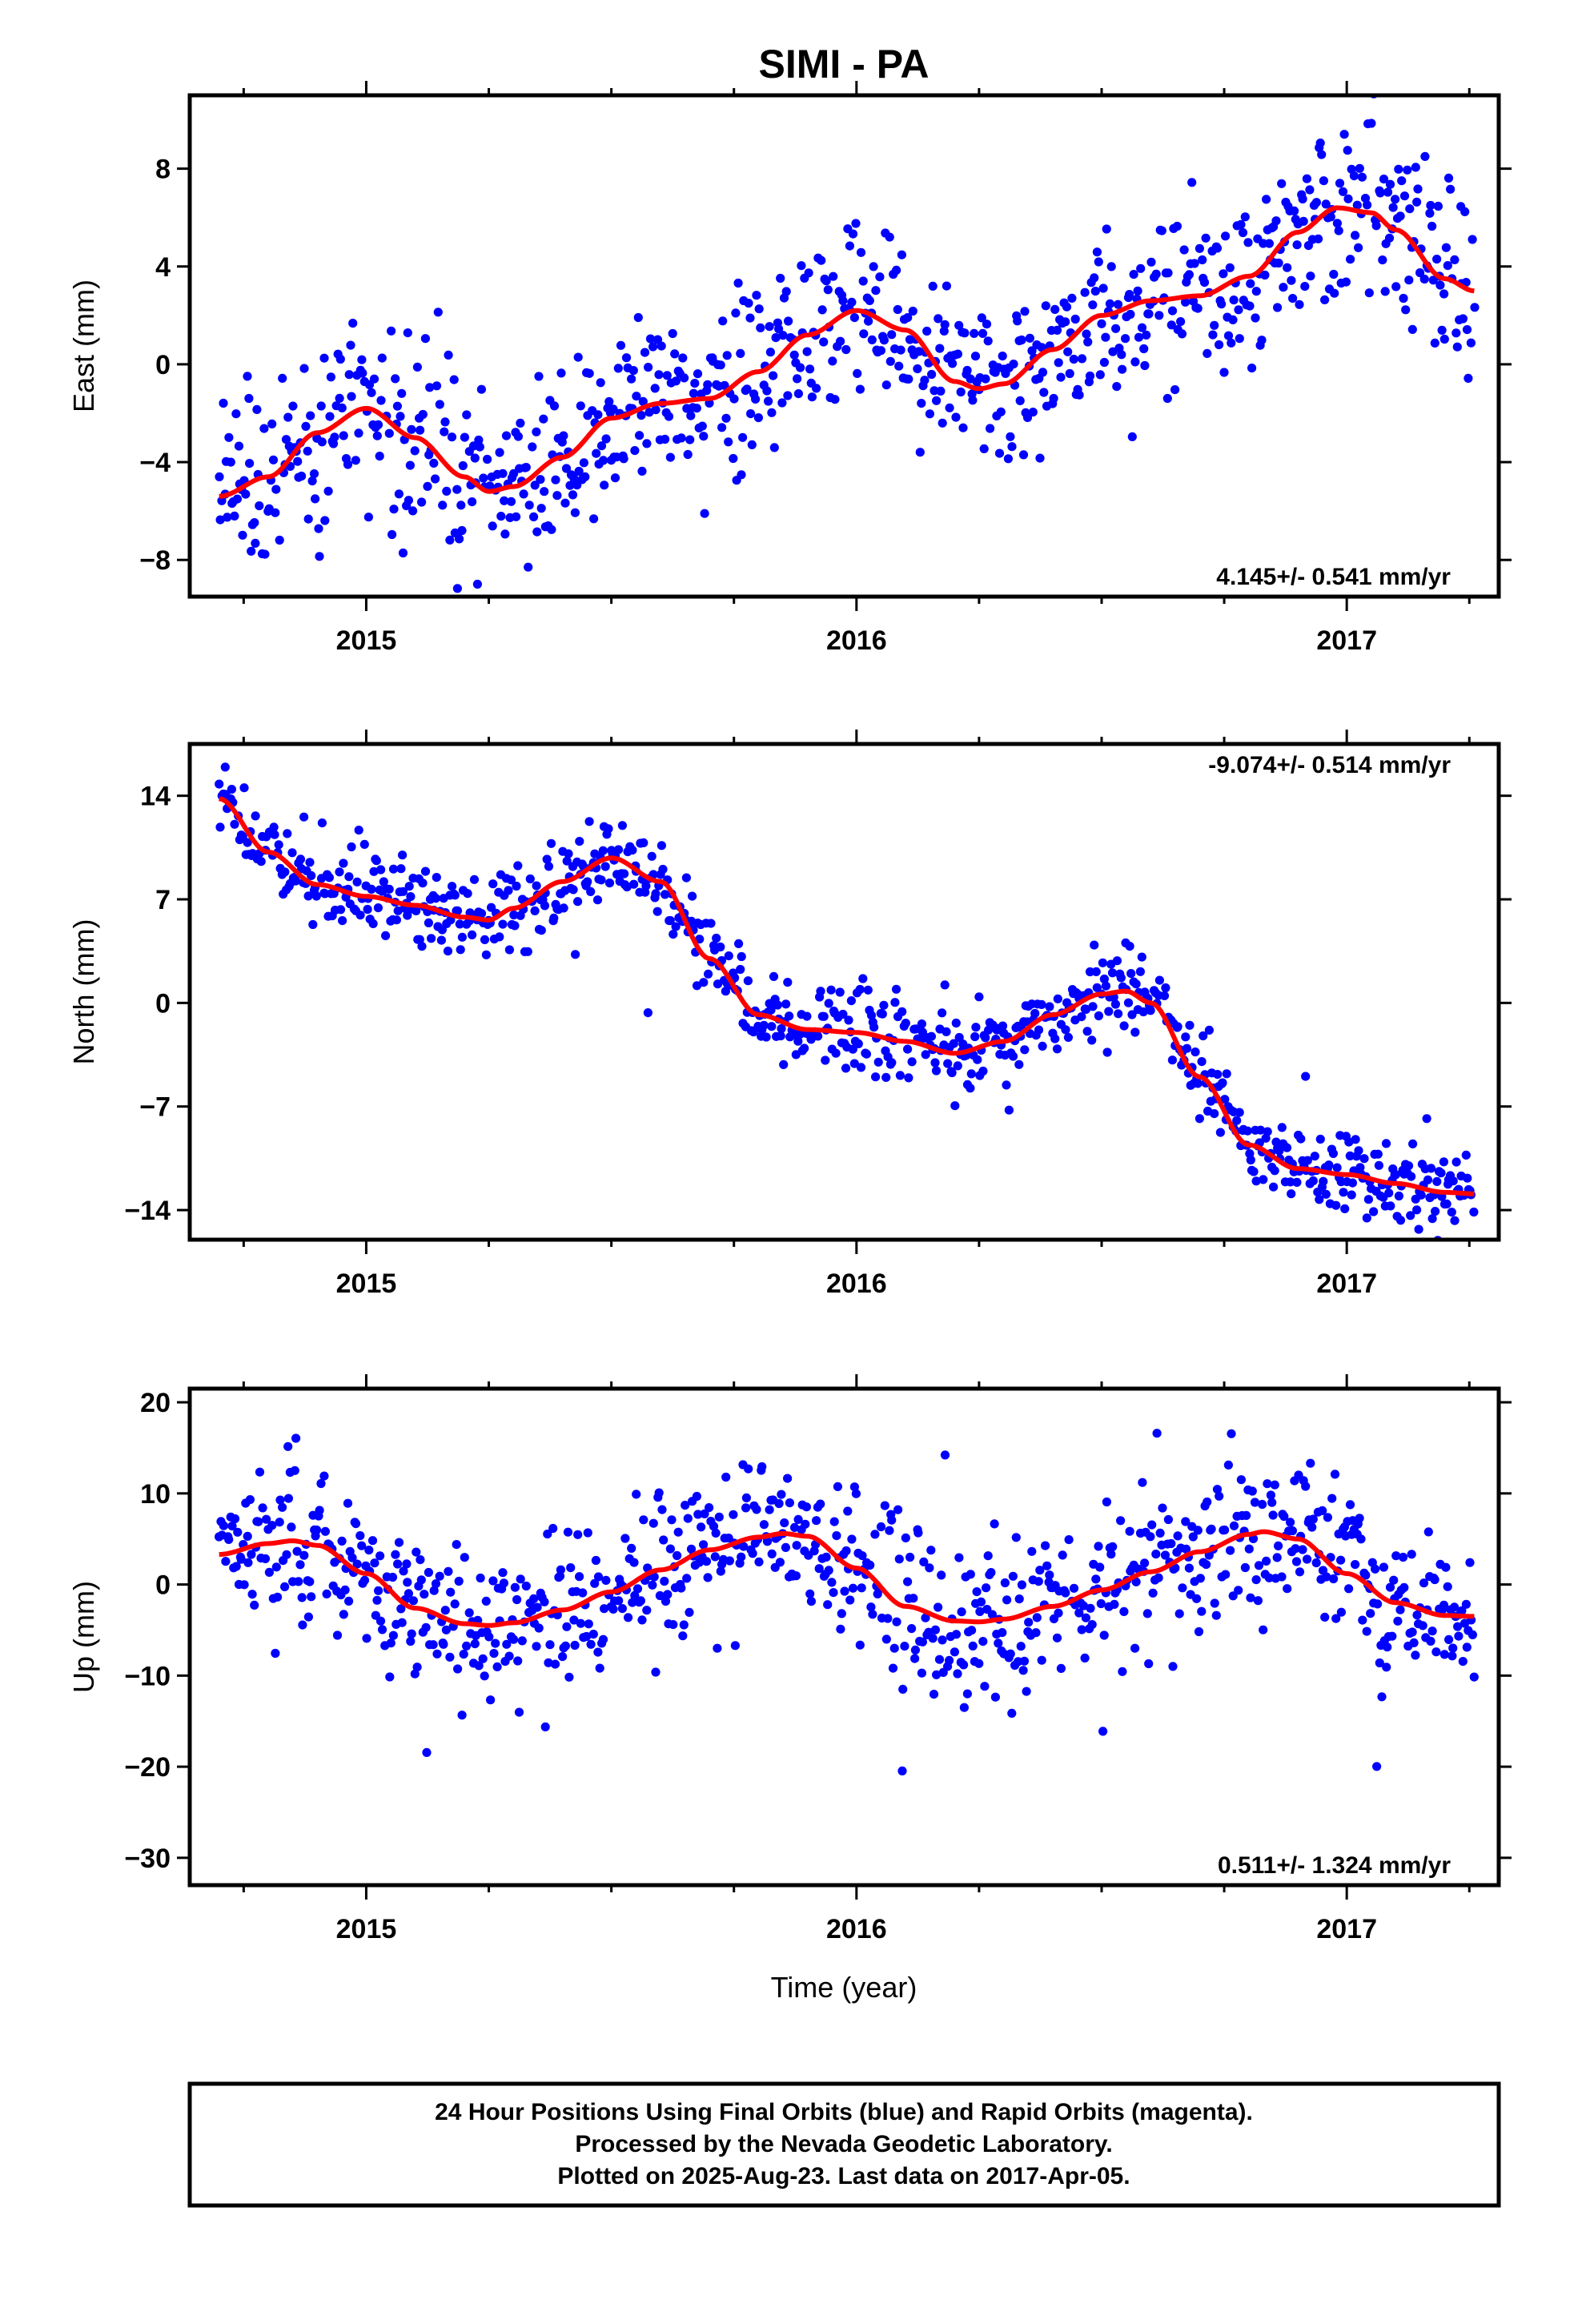 This screenshot has width=1582, height=2324. I want to click on east-y-tick-label: 4, so click(163, 267).